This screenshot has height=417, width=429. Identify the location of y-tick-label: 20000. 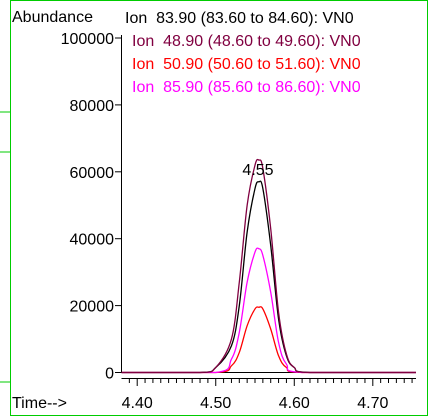
(92, 307).